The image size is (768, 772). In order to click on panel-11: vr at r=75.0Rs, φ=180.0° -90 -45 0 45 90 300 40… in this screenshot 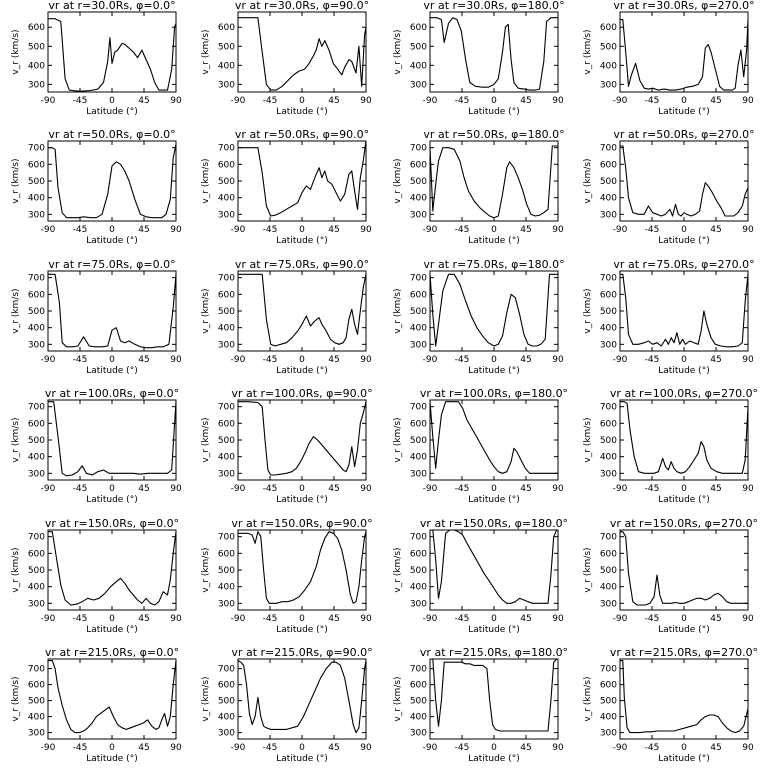, I will do `click(479, 317)`.